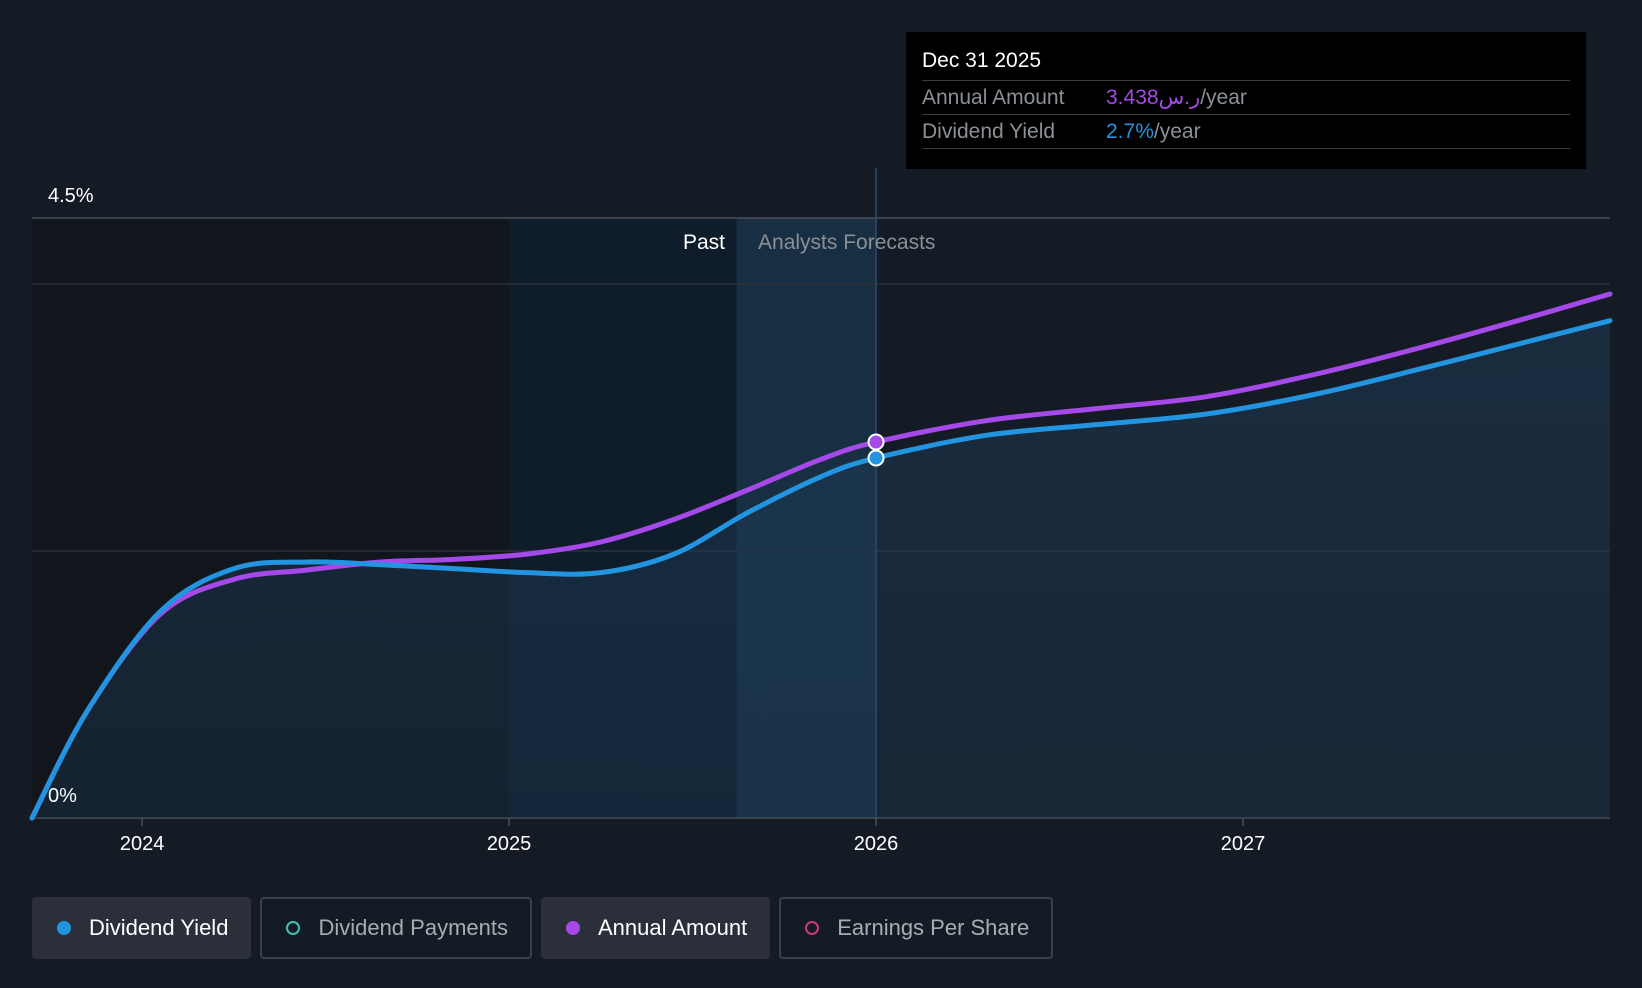  Describe the element at coordinates (1153, 97) in the screenshot. I see `tooltip-value: 3.438ر.س` at that location.